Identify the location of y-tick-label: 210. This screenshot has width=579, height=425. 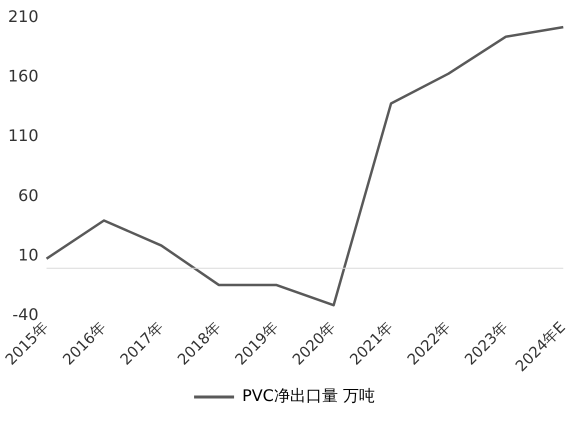
(23, 16).